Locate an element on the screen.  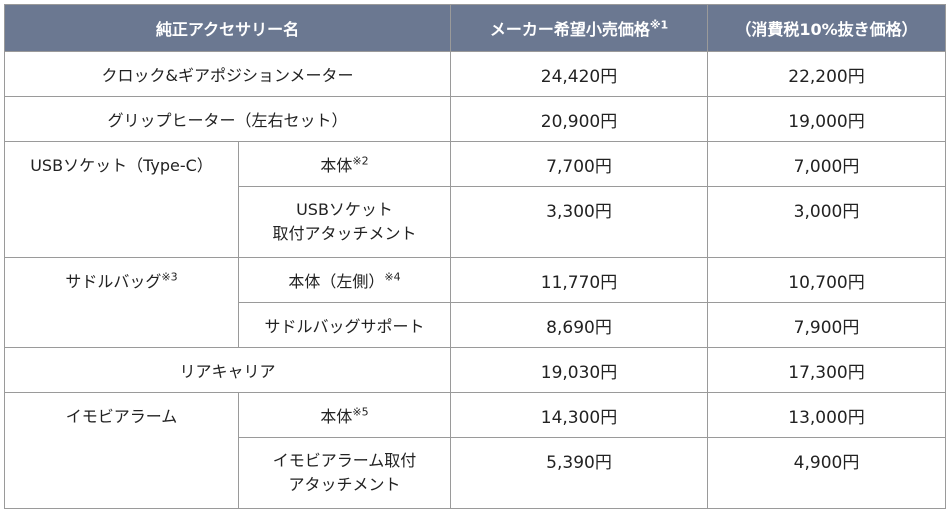
item-price-tax-excluded: 13,000円 is located at coordinates (827, 415).